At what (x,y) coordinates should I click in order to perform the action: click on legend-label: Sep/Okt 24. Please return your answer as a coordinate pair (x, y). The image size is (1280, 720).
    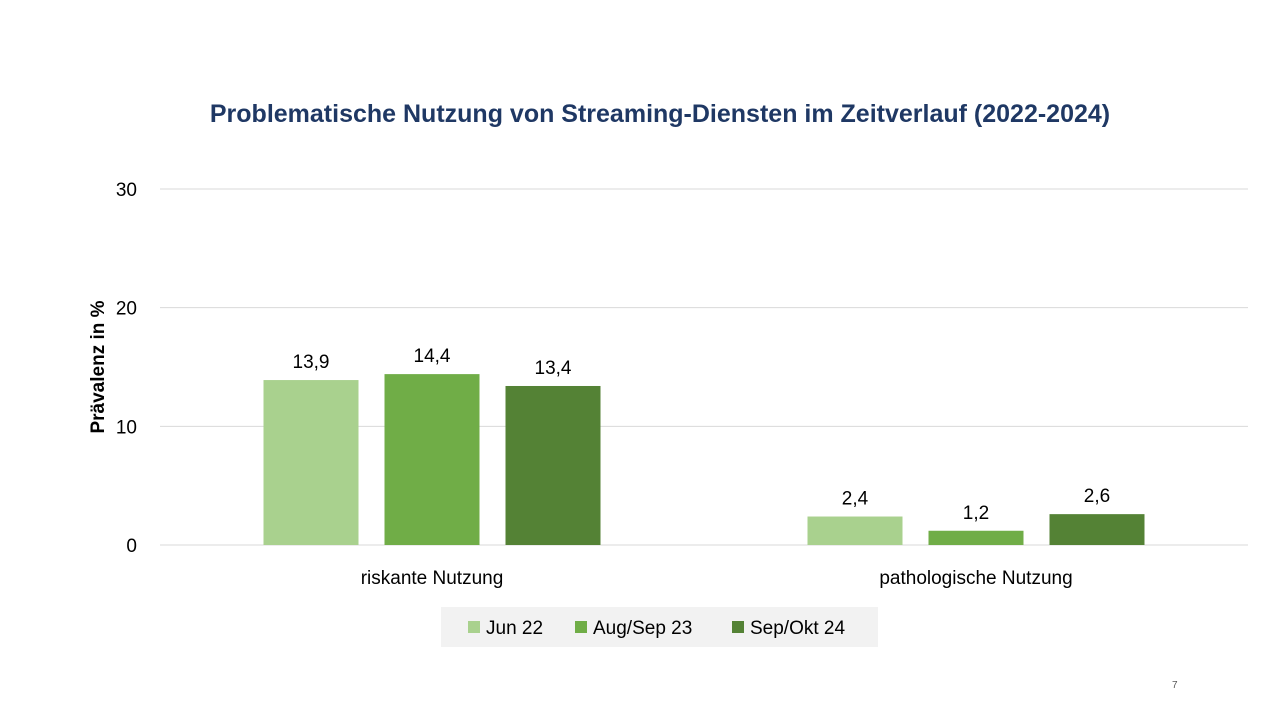
    Looking at the image, I should click on (797, 628).